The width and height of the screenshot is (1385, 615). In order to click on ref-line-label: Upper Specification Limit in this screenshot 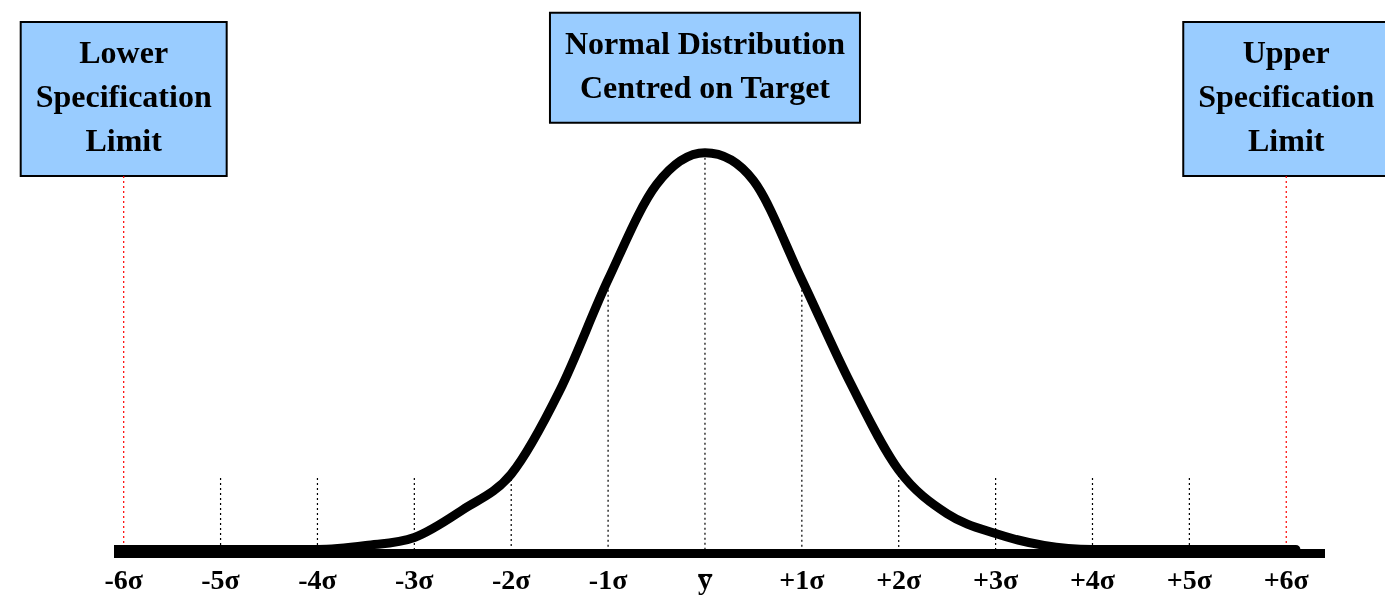, I will do `click(1286, 96)`.